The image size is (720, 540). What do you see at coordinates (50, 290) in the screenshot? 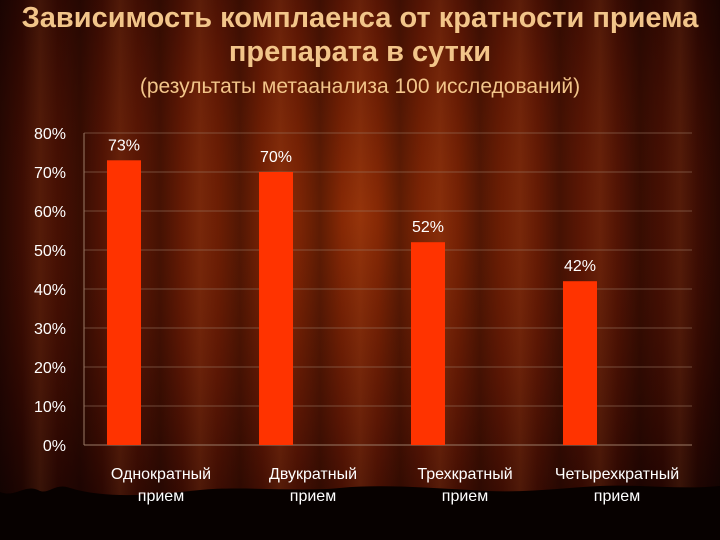
I see `y-tick-label: 40%` at bounding box center [50, 290].